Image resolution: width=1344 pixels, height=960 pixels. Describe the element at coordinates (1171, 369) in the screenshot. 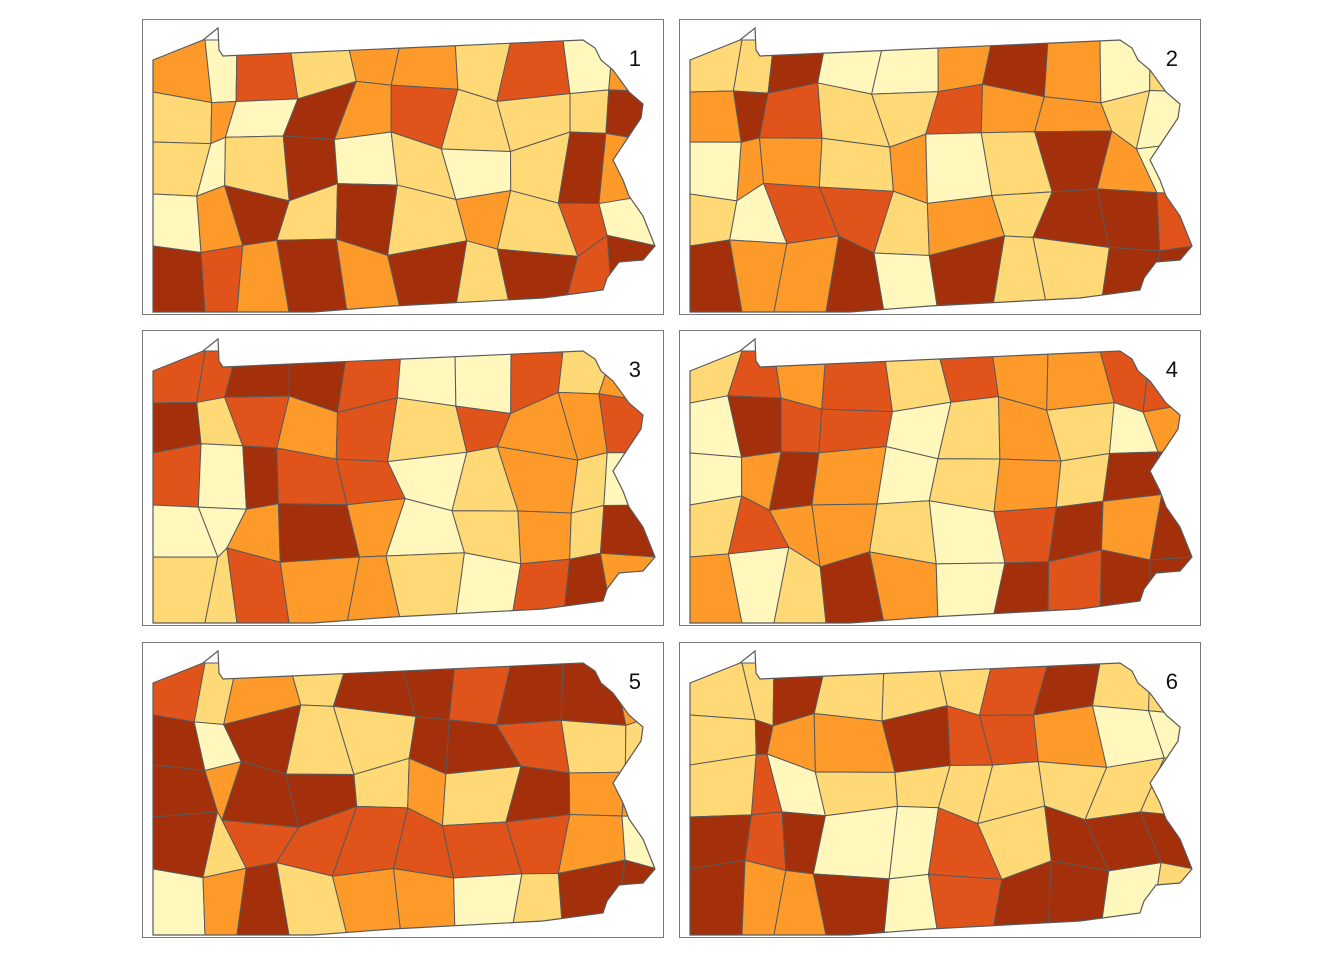

I see `panel-number: 4` at that location.